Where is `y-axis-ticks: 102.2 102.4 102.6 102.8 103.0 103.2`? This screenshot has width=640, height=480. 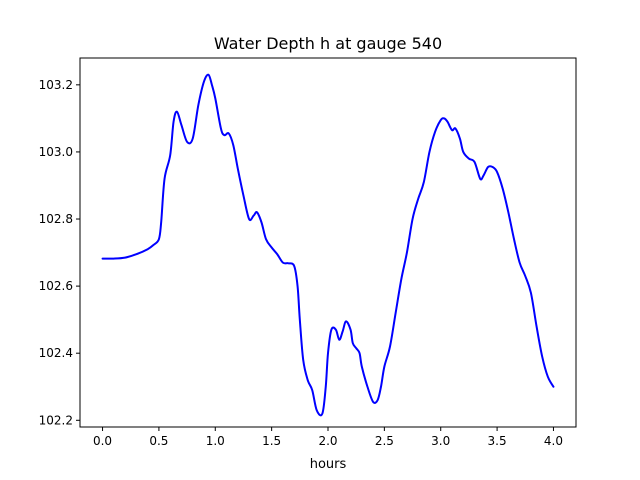 y-axis-ticks: 102.2 102.4 102.6 102.8 103.0 103.2 is located at coordinates (59, 252).